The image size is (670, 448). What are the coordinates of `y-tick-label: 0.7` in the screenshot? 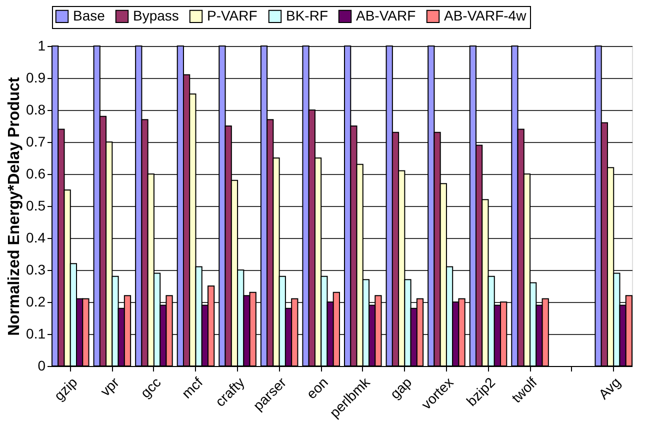 It's located at (36, 142).